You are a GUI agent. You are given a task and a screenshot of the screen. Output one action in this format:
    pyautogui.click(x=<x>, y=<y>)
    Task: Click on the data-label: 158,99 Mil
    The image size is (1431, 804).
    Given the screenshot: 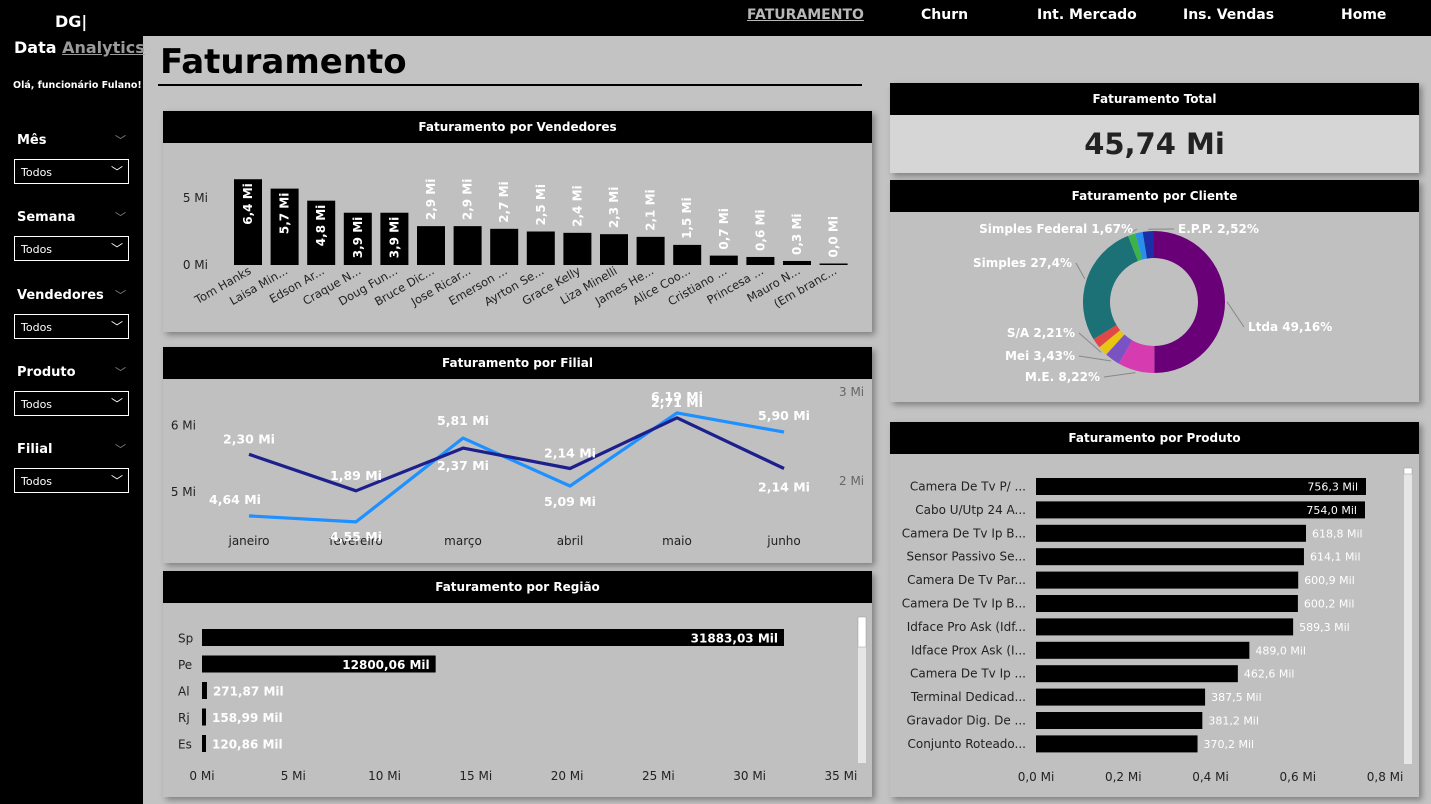 What is the action you would take?
    pyautogui.click(x=247, y=718)
    